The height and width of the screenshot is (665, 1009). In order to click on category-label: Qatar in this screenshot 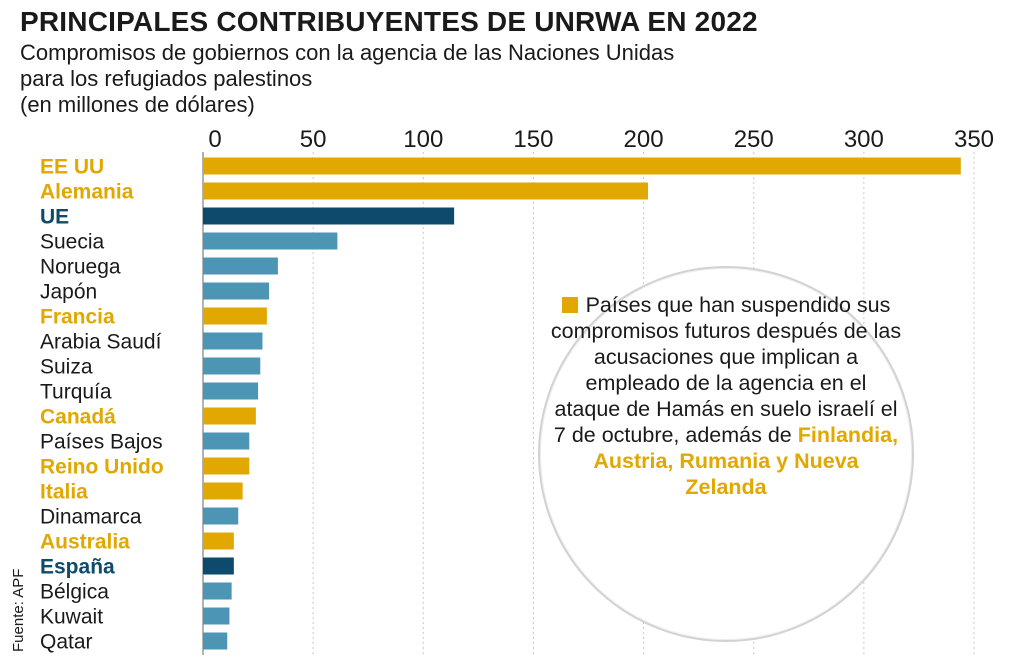, I will do `click(66, 642)`.